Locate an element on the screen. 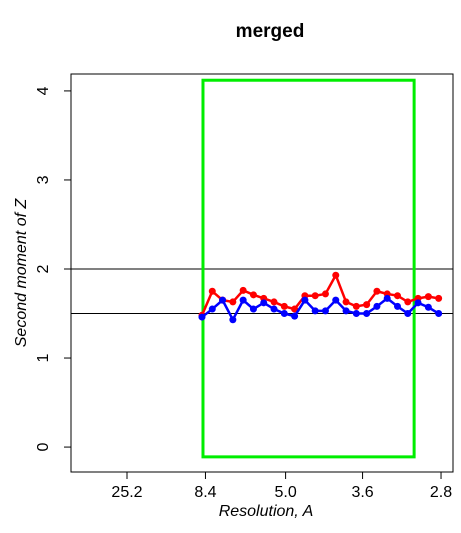  x-tick-label: 5.0 is located at coordinates (285, 492).